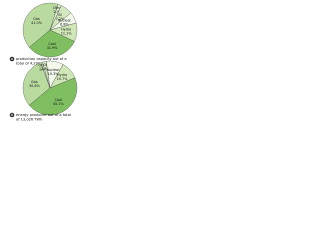 The height and width of the screenshot is (240, 320). I want to click on slice-value: 10.7%, so click(63, 79).